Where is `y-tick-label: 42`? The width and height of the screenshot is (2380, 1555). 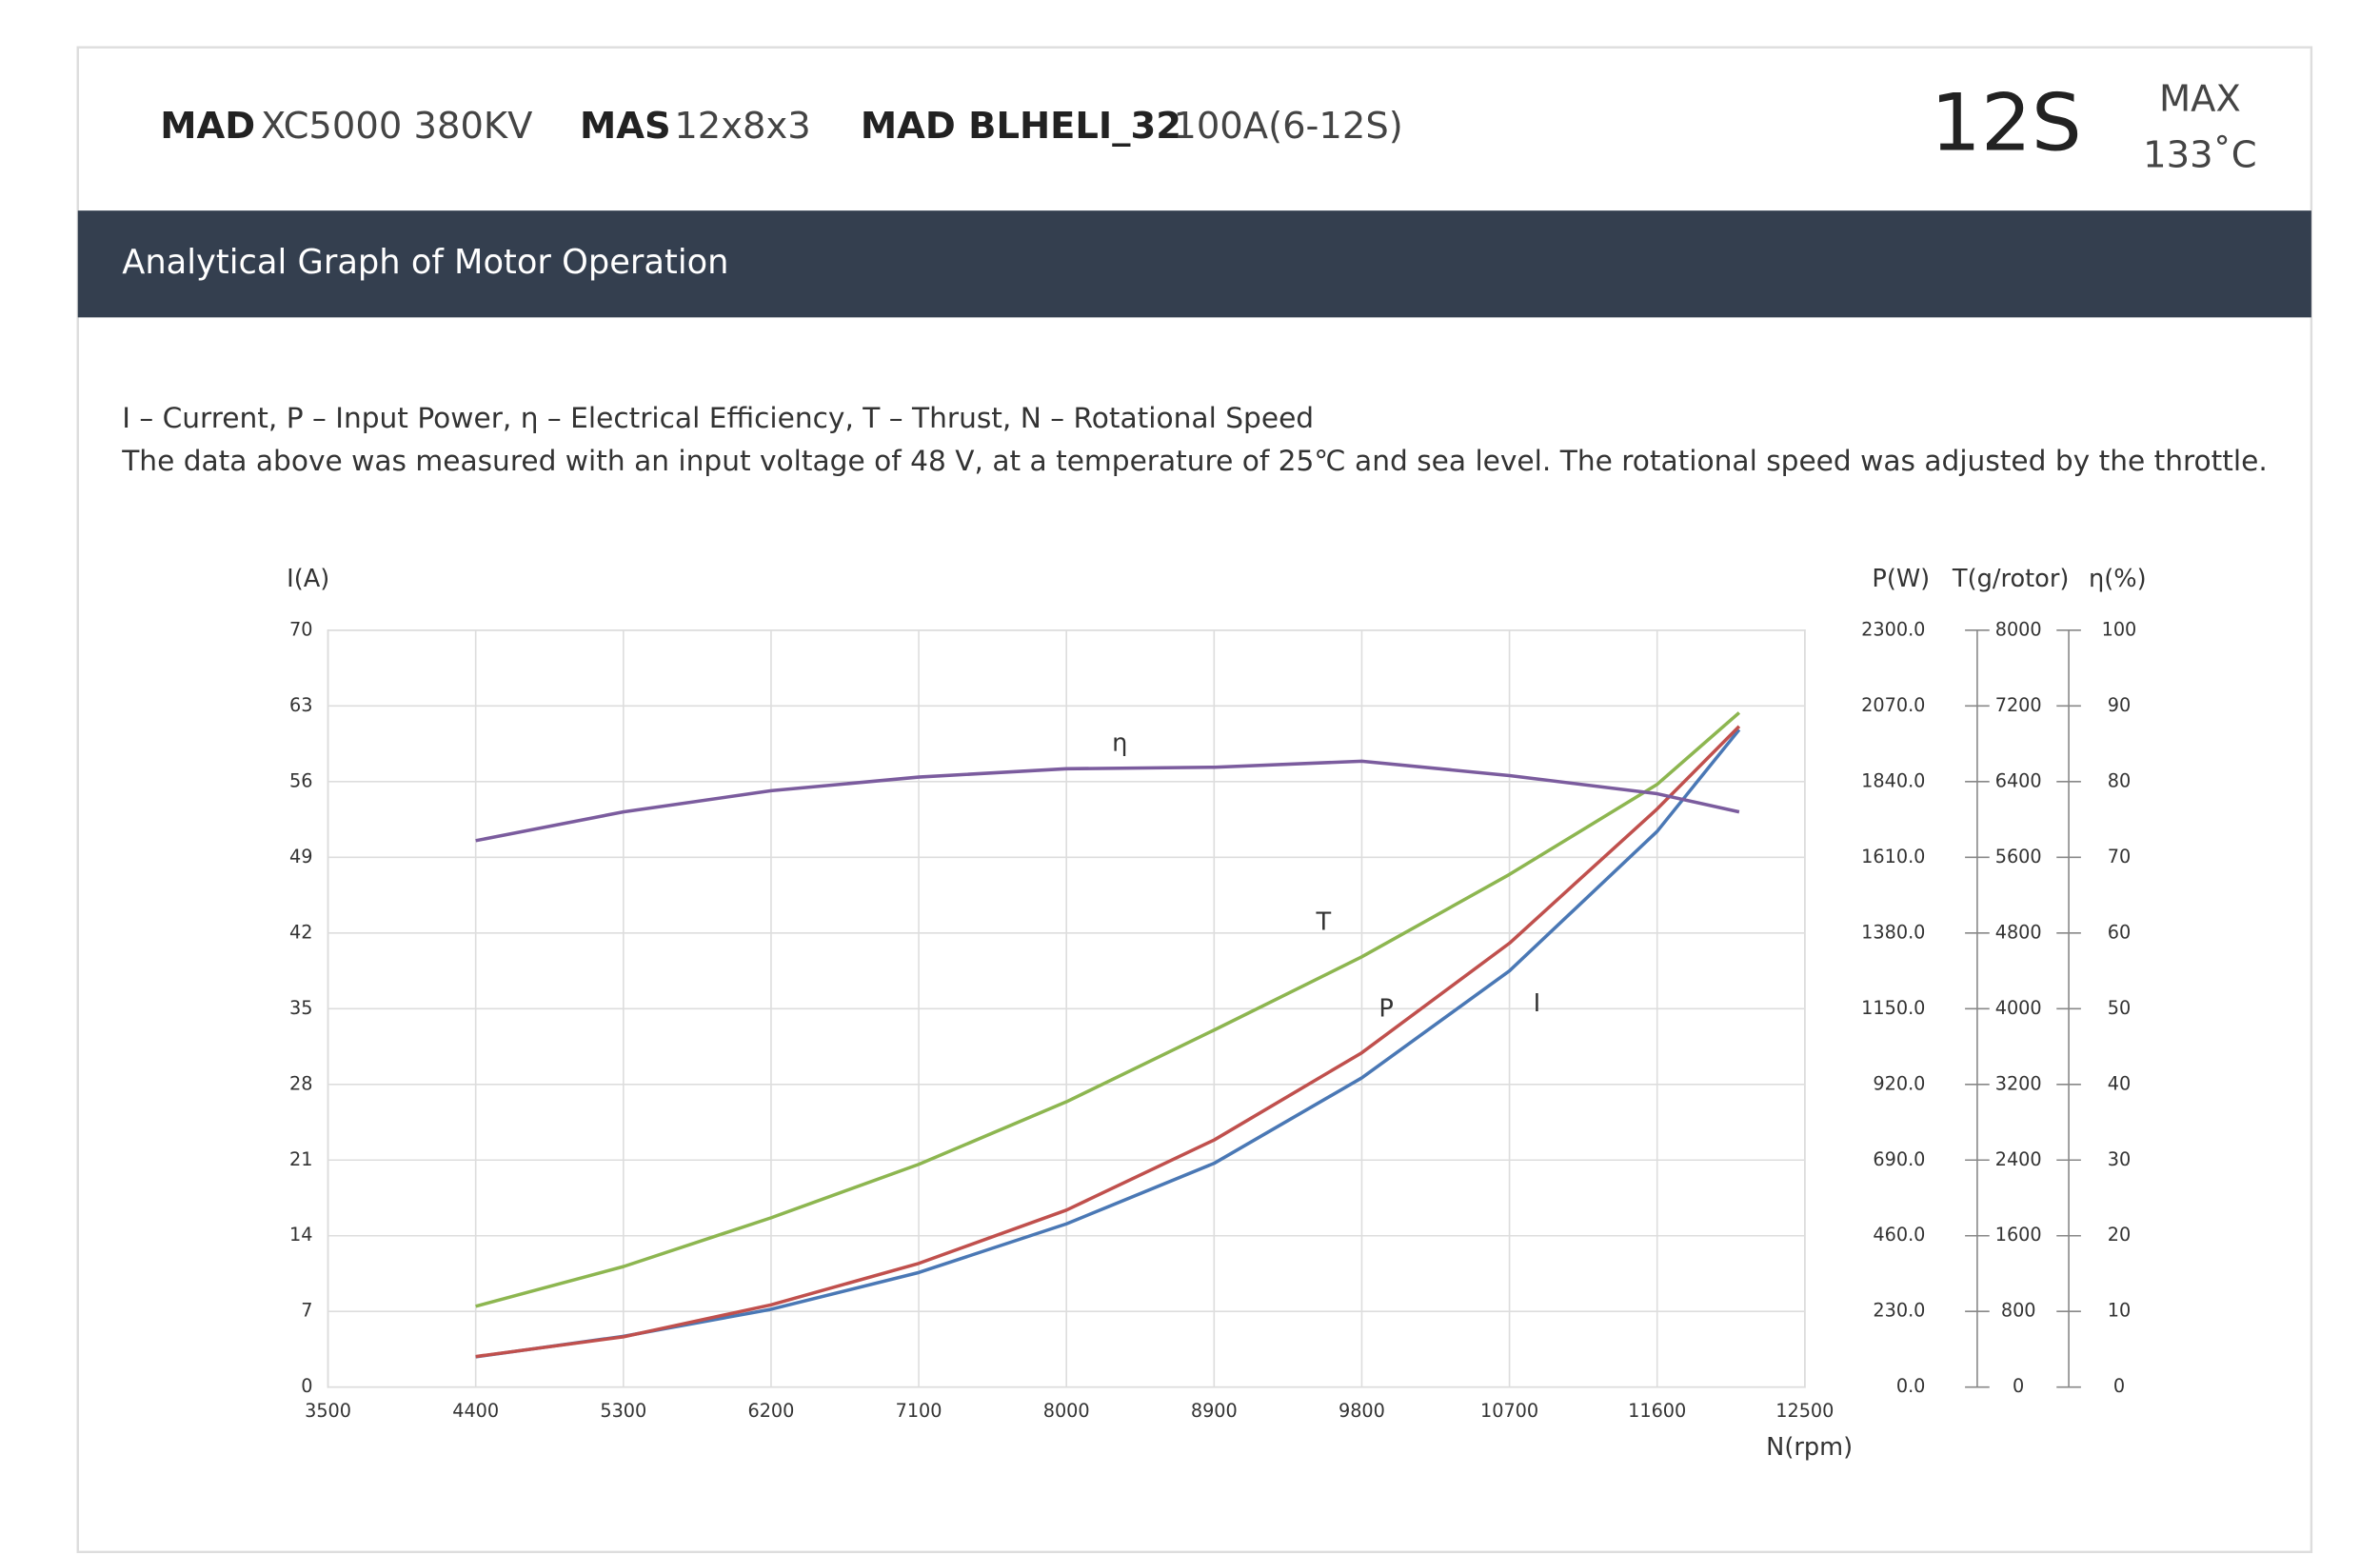 y-tick-label: 42 is located at coordinates (300, 932).